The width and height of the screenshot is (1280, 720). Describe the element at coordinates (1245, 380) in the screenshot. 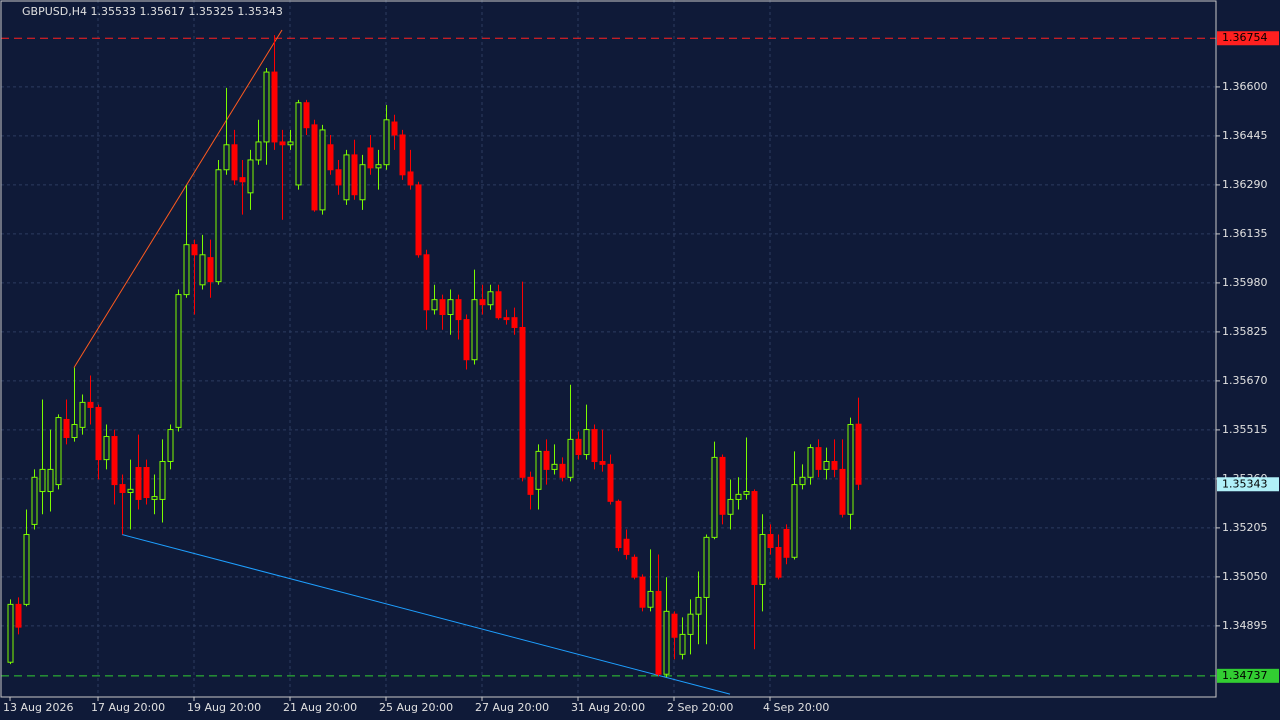

I see `y-tick-label: 1.35670` at that location.